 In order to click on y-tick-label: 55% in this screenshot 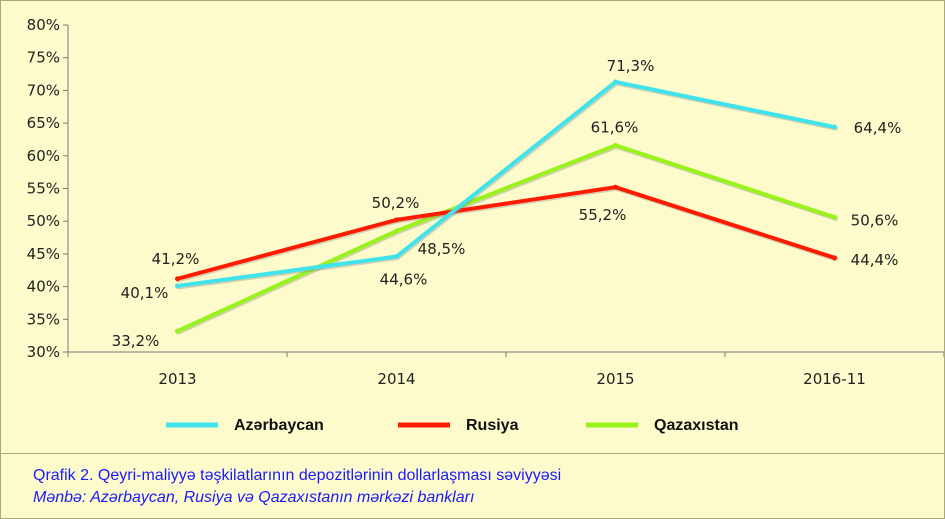, I will do `click(43, 189)`.